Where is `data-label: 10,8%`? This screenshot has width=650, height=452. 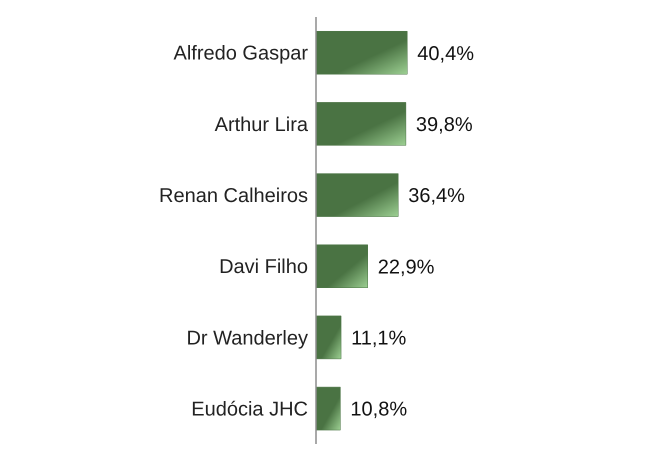
data-label: 10,8% is located at coordinates (379, 409).